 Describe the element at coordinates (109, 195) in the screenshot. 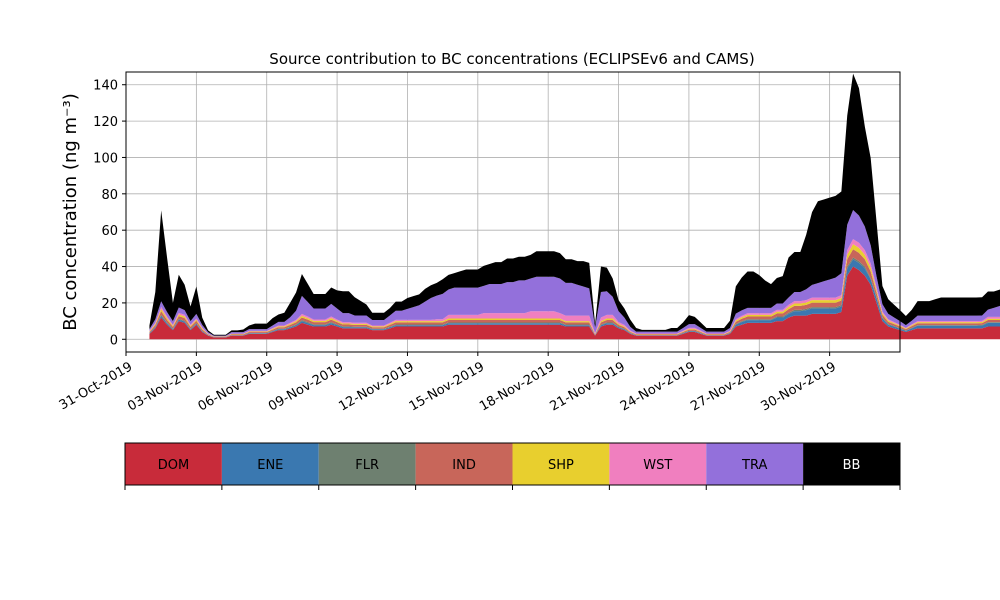

I see `y-tick-label: 80` at that location.